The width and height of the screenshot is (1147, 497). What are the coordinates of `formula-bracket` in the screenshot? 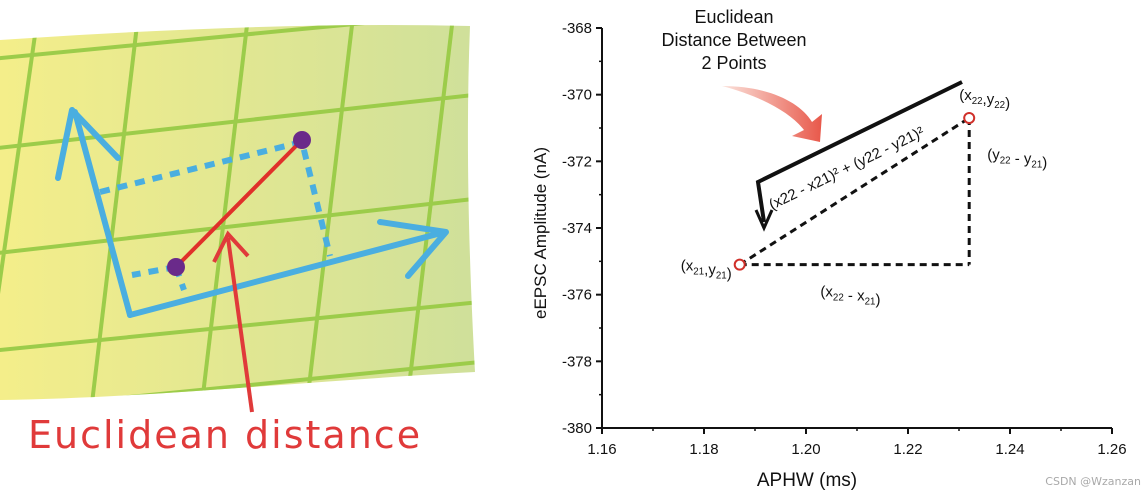 It's located at (859, 151).